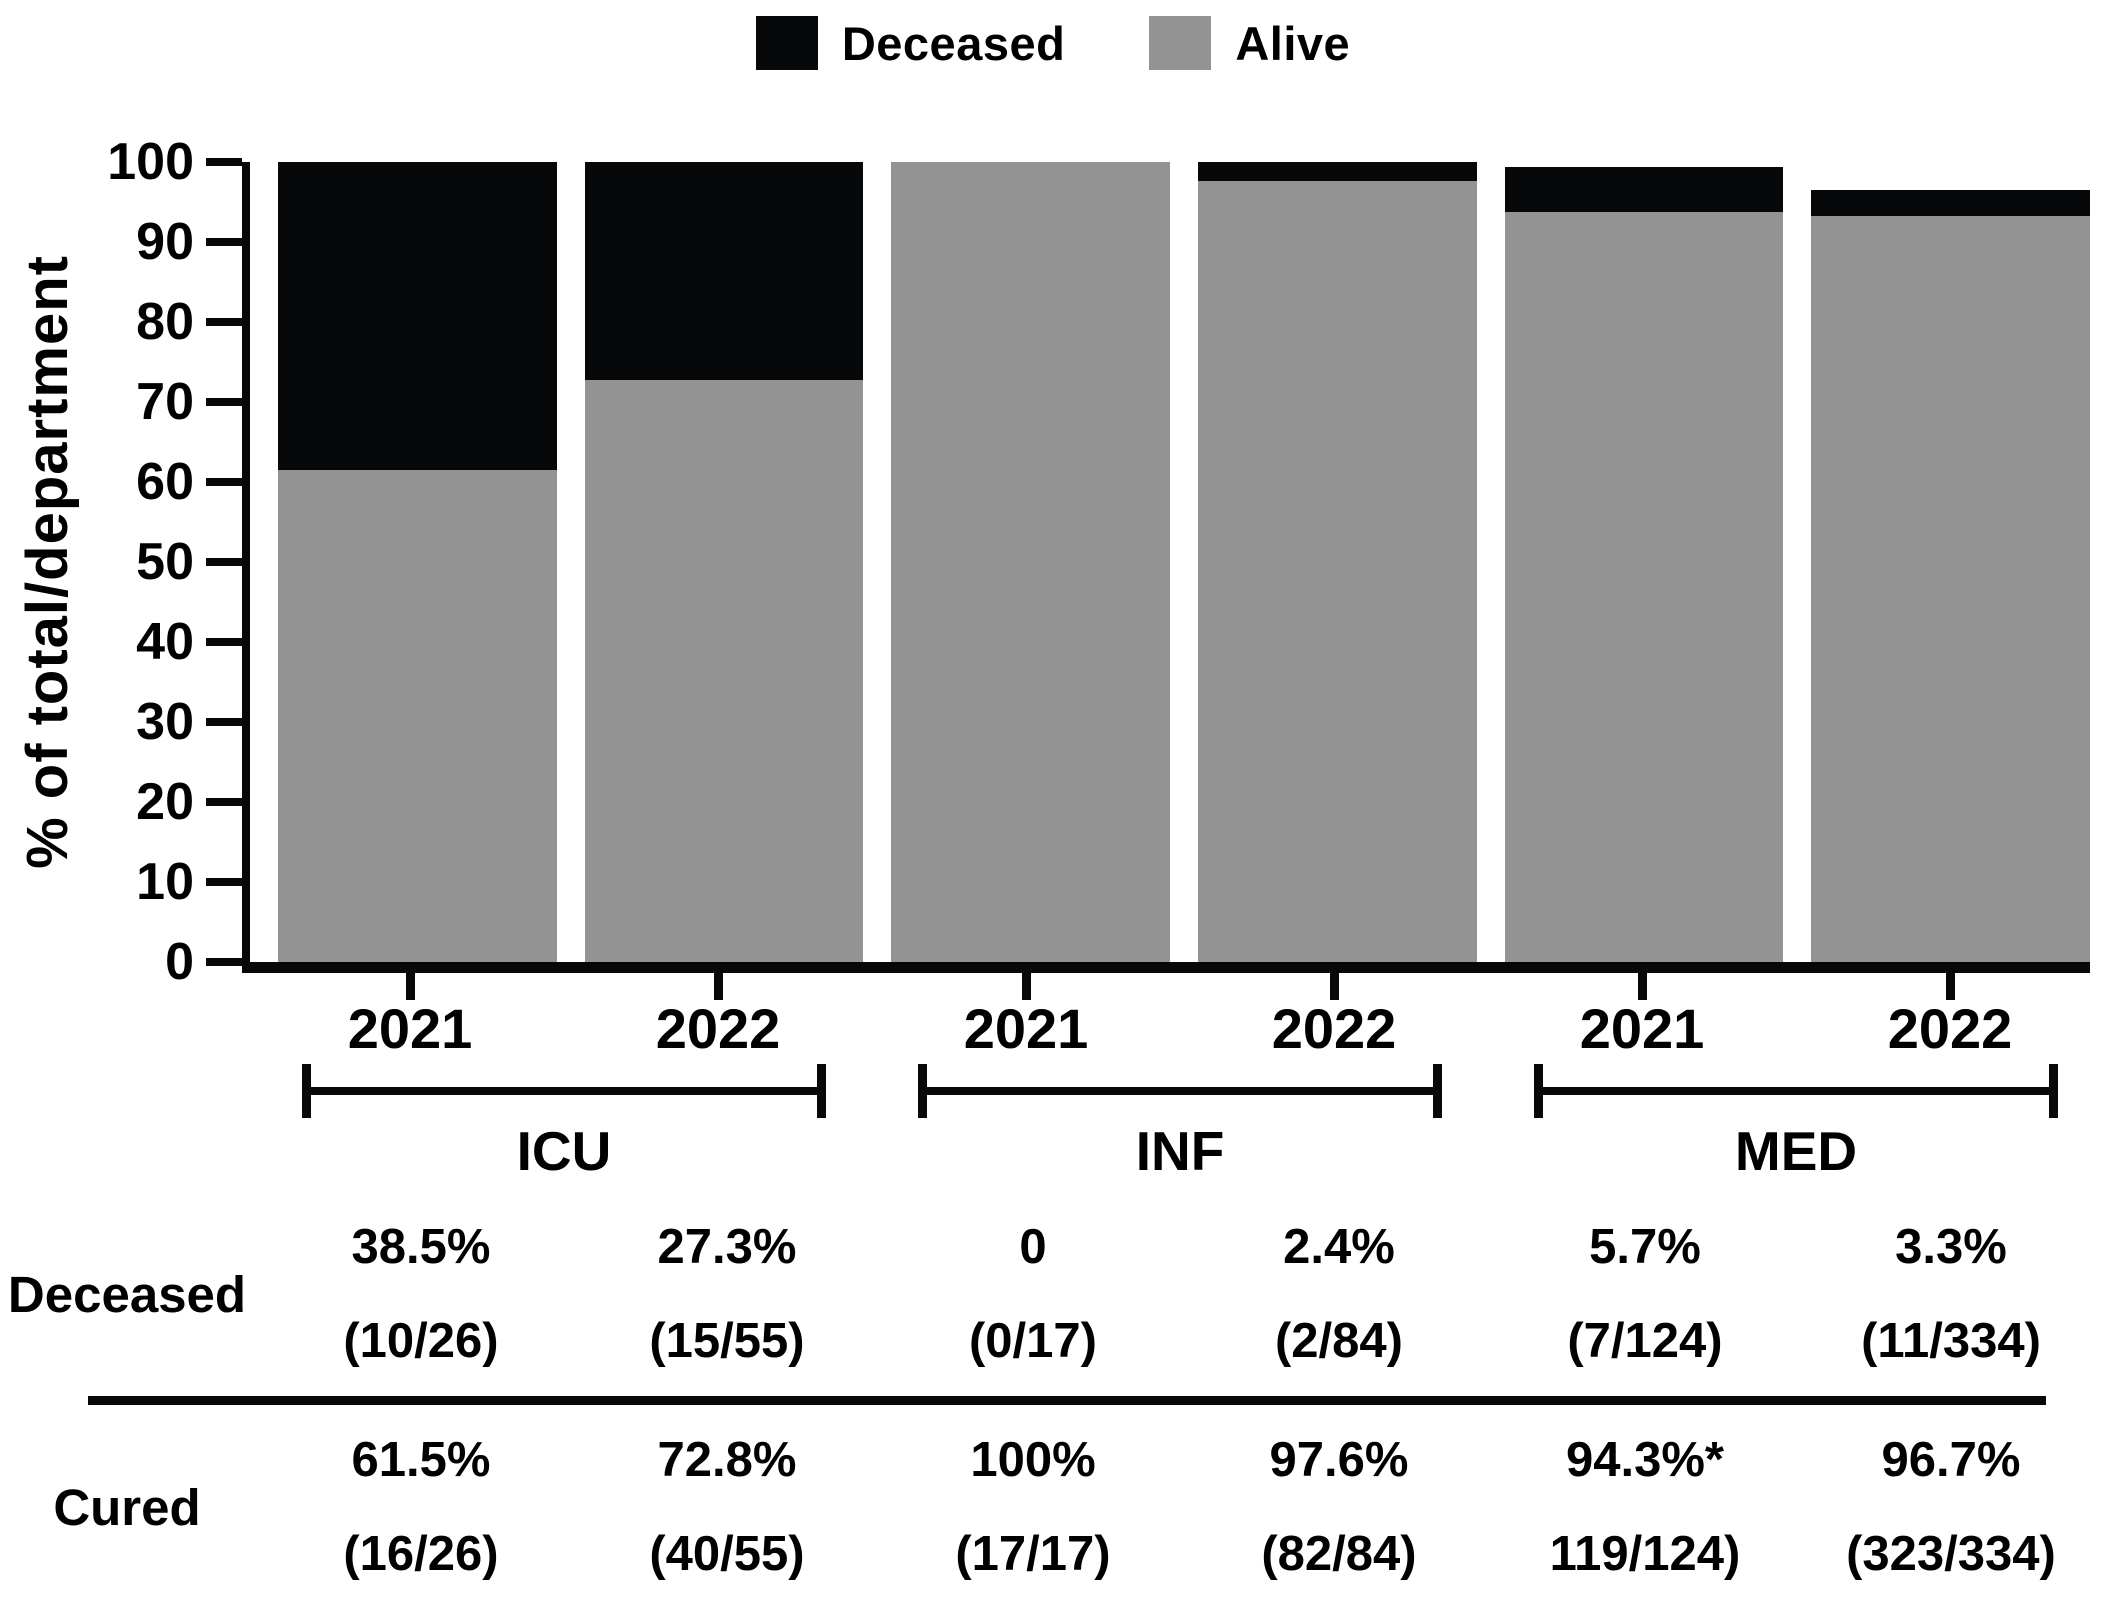  What do you see at coordinates (1951, 1341) in the screenshot?
I see `table-cell-fraction: (11/334)` at bounding box center [1951, 1341].